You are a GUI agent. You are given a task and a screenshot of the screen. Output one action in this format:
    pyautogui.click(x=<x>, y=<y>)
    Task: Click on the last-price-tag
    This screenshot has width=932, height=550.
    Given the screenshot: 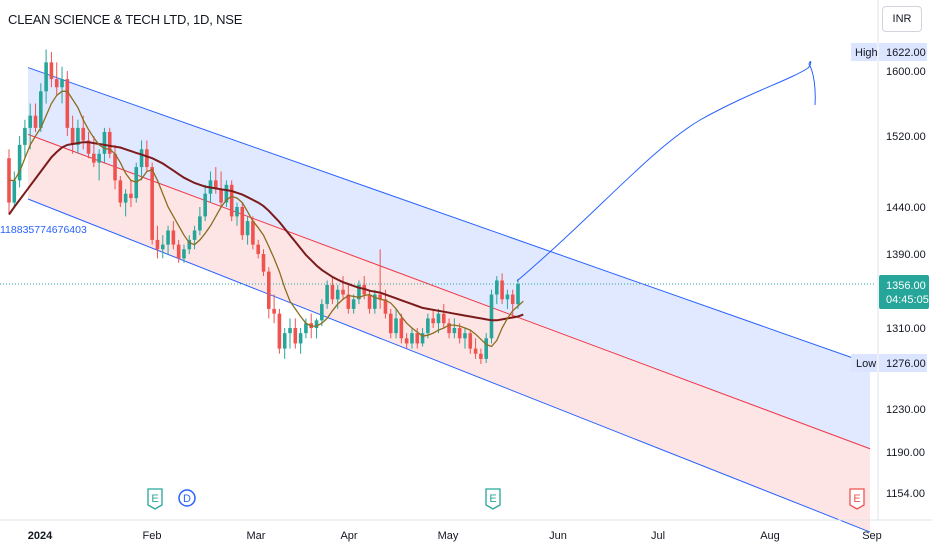 What is the action you would take?
    pyautogui.click(x=904, y=292)
    